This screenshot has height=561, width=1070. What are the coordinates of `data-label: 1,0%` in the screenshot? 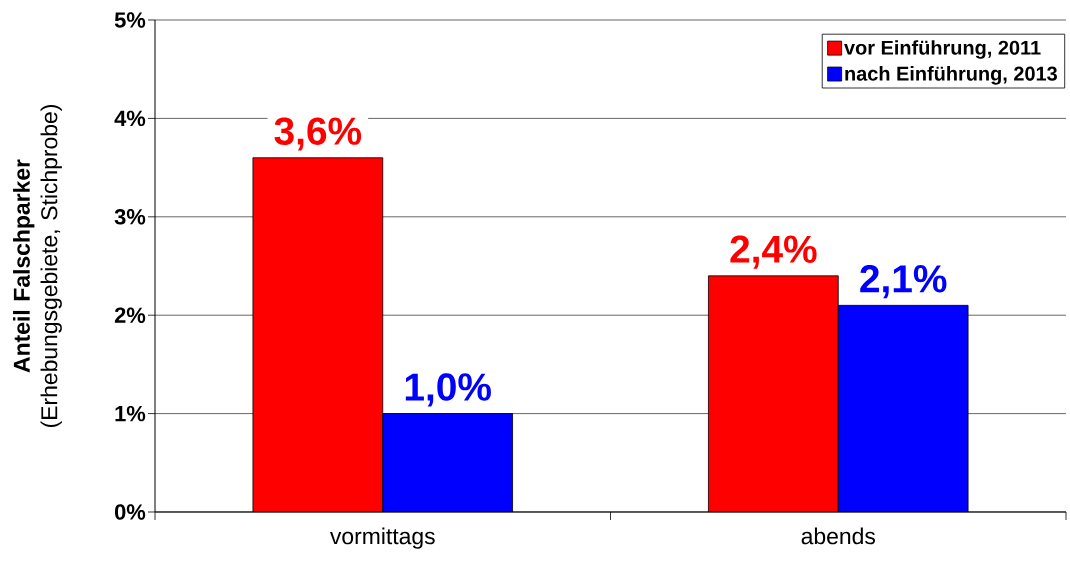 It's located at (448, 390).